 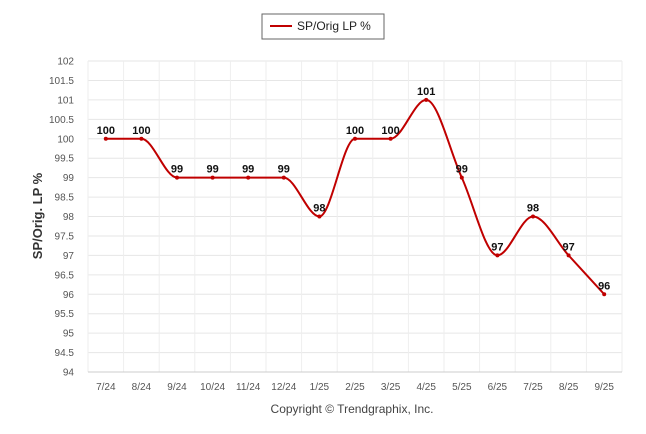 I want to click on x-tick-label: 10/24, so click(x=212, y=387).